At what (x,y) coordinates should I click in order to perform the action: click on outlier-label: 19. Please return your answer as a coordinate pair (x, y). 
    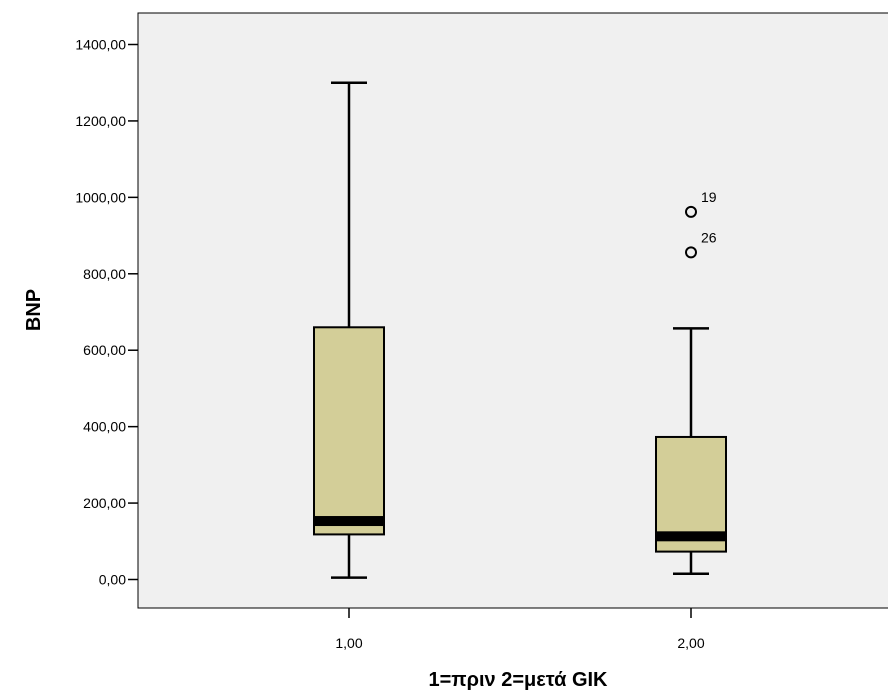
    Looking at the image, I should click on (709, 197).